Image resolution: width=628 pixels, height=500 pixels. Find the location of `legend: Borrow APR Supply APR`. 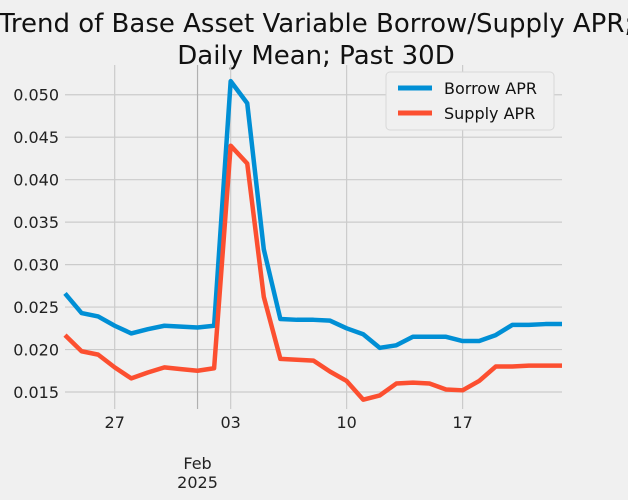

legend: Borrow APR Supply APR is located at coordinates (470, 101).